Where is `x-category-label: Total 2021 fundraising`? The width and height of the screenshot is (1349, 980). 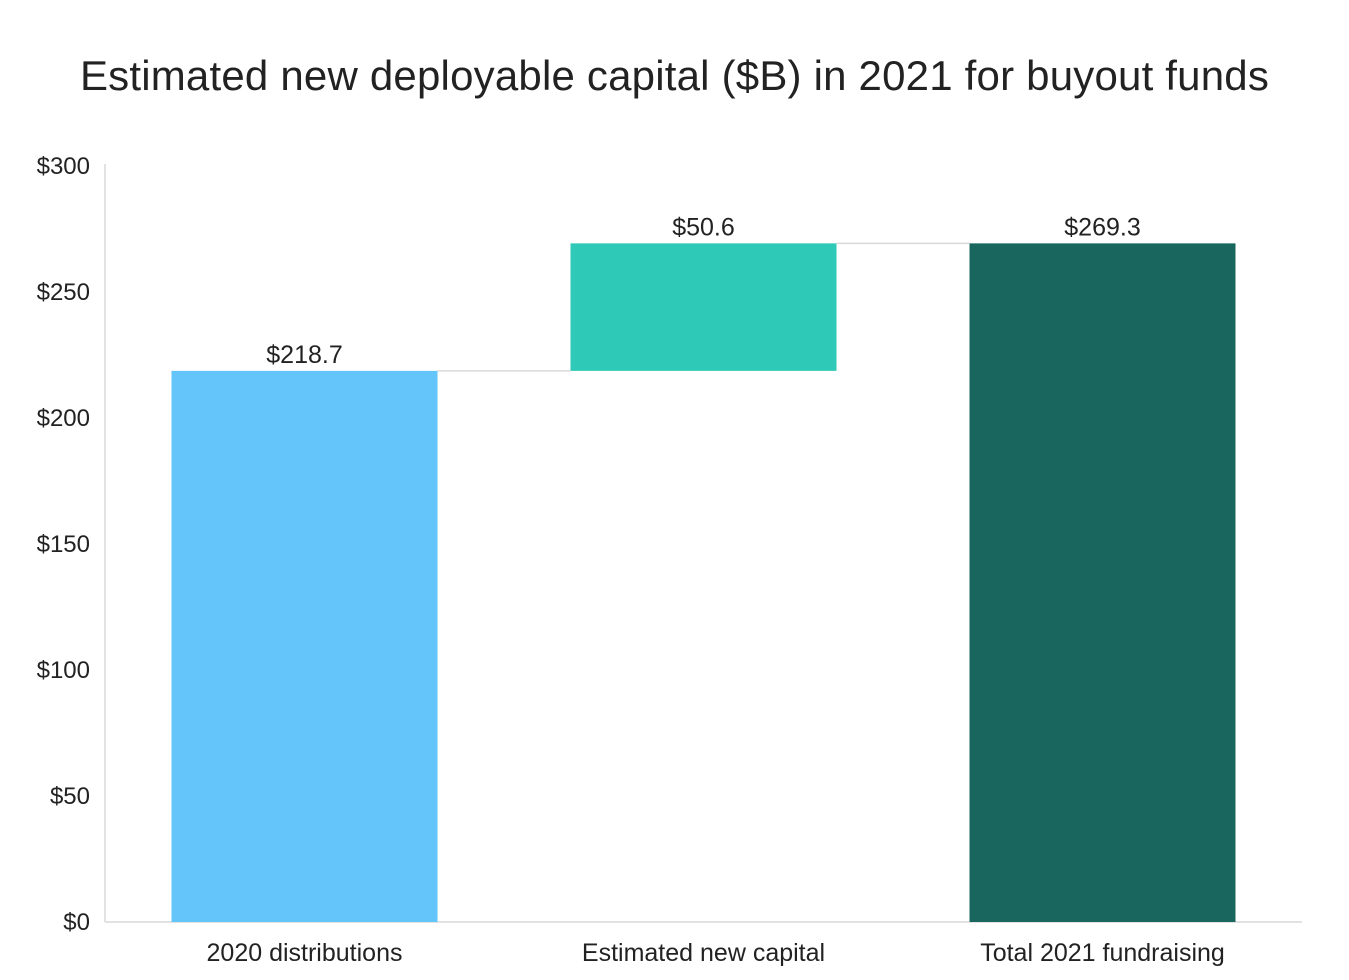 x-category-label: Total 2021 fundraising is located at coordinates (1102, 953).